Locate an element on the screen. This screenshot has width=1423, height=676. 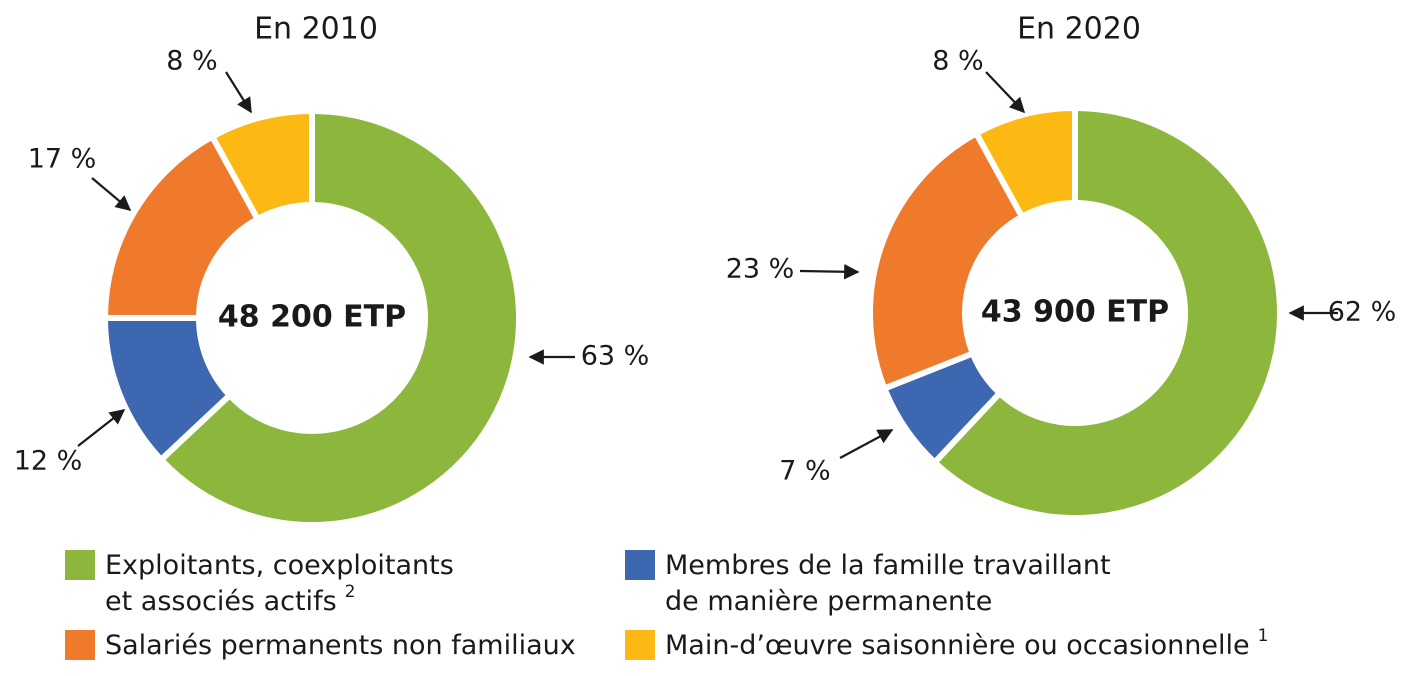
legend-text: de manière permanente is located at coordinates (828, 601).